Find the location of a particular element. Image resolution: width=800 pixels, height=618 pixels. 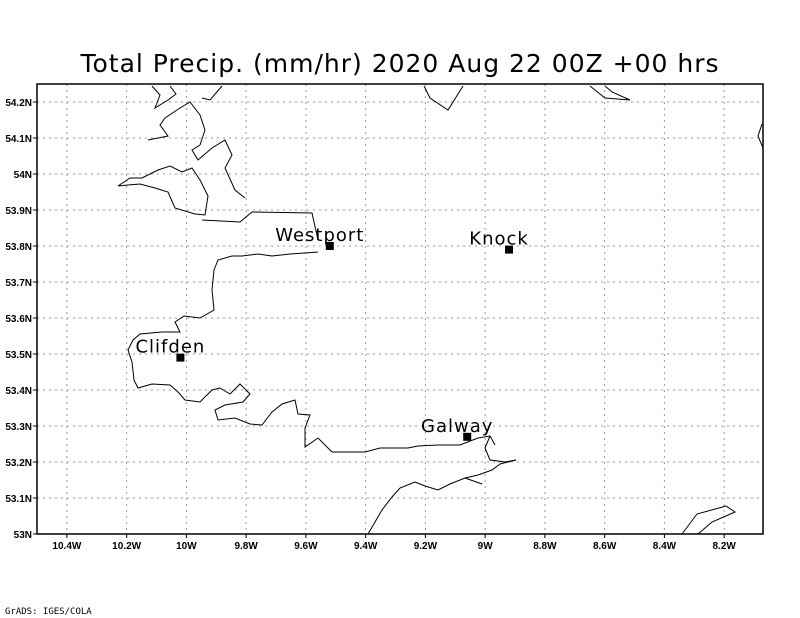

city-label: Westport is located at coordinates (319, 235).